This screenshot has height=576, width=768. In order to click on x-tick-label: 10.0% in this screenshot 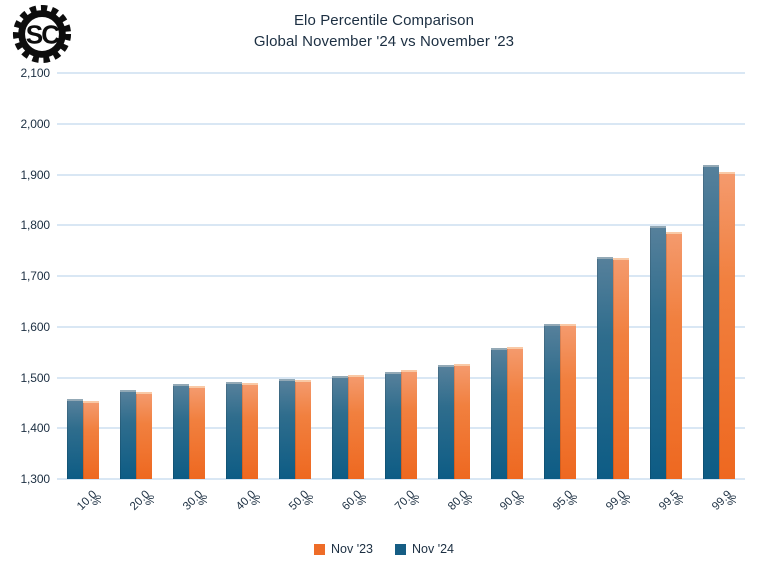, I will do `click(90, 500)`.